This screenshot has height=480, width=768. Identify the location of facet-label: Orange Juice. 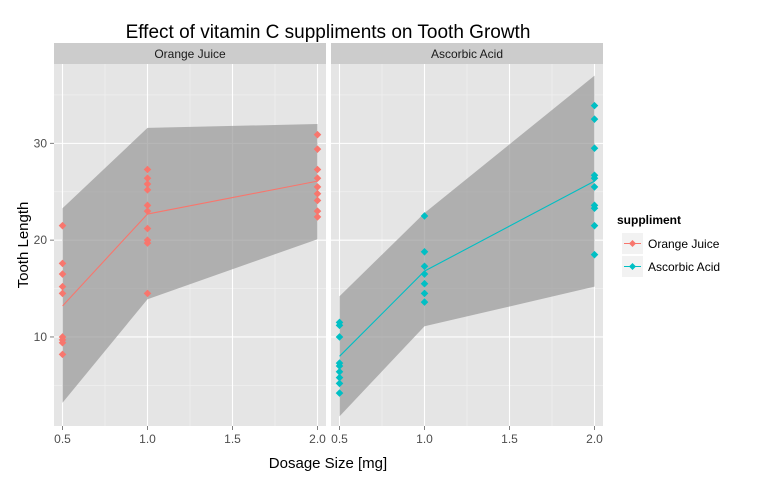
(190, 54).